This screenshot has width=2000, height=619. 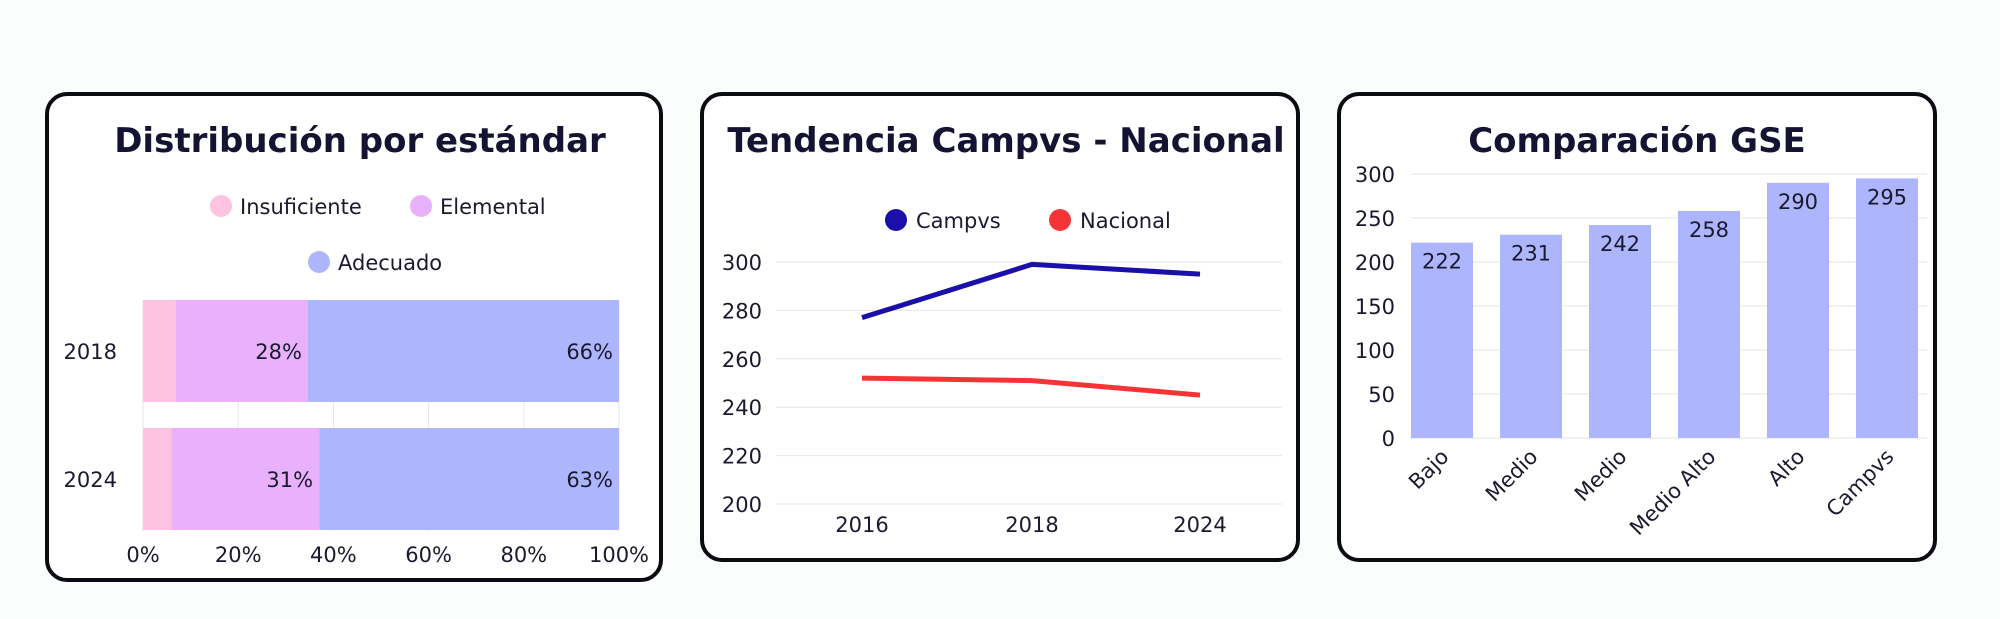 I want to click on data-label: 258, so click(x=1709, y=230).